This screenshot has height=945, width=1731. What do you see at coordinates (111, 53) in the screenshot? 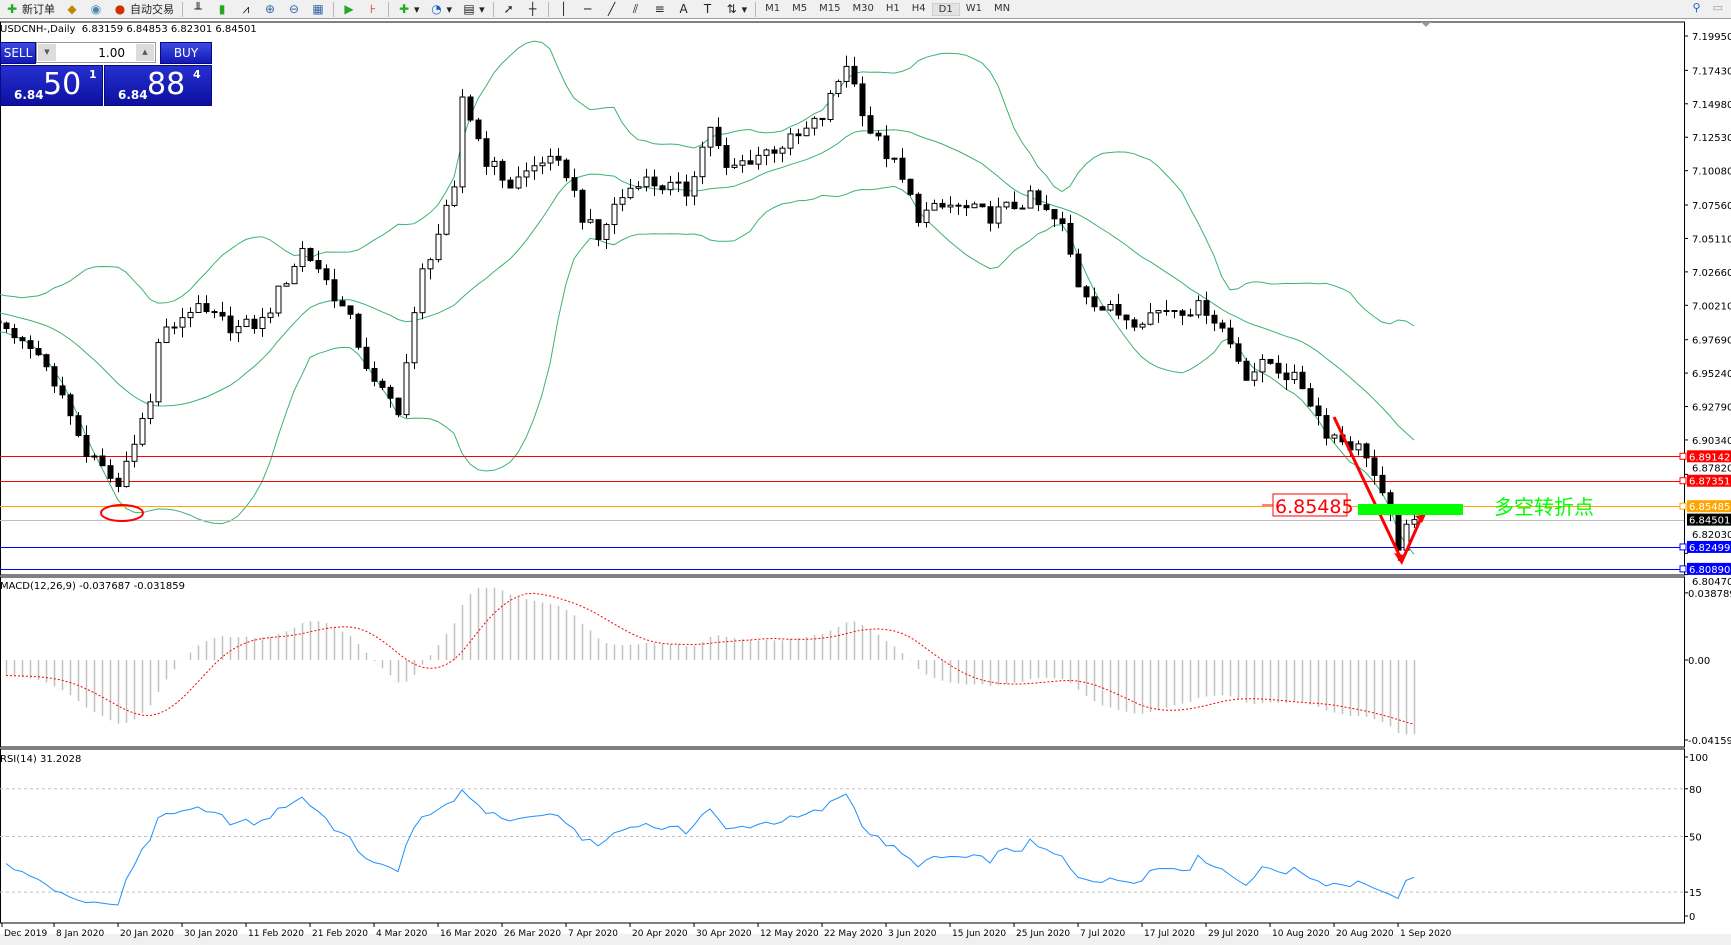
I see `lot-value: 1.00` at bounding box center [111, 53].